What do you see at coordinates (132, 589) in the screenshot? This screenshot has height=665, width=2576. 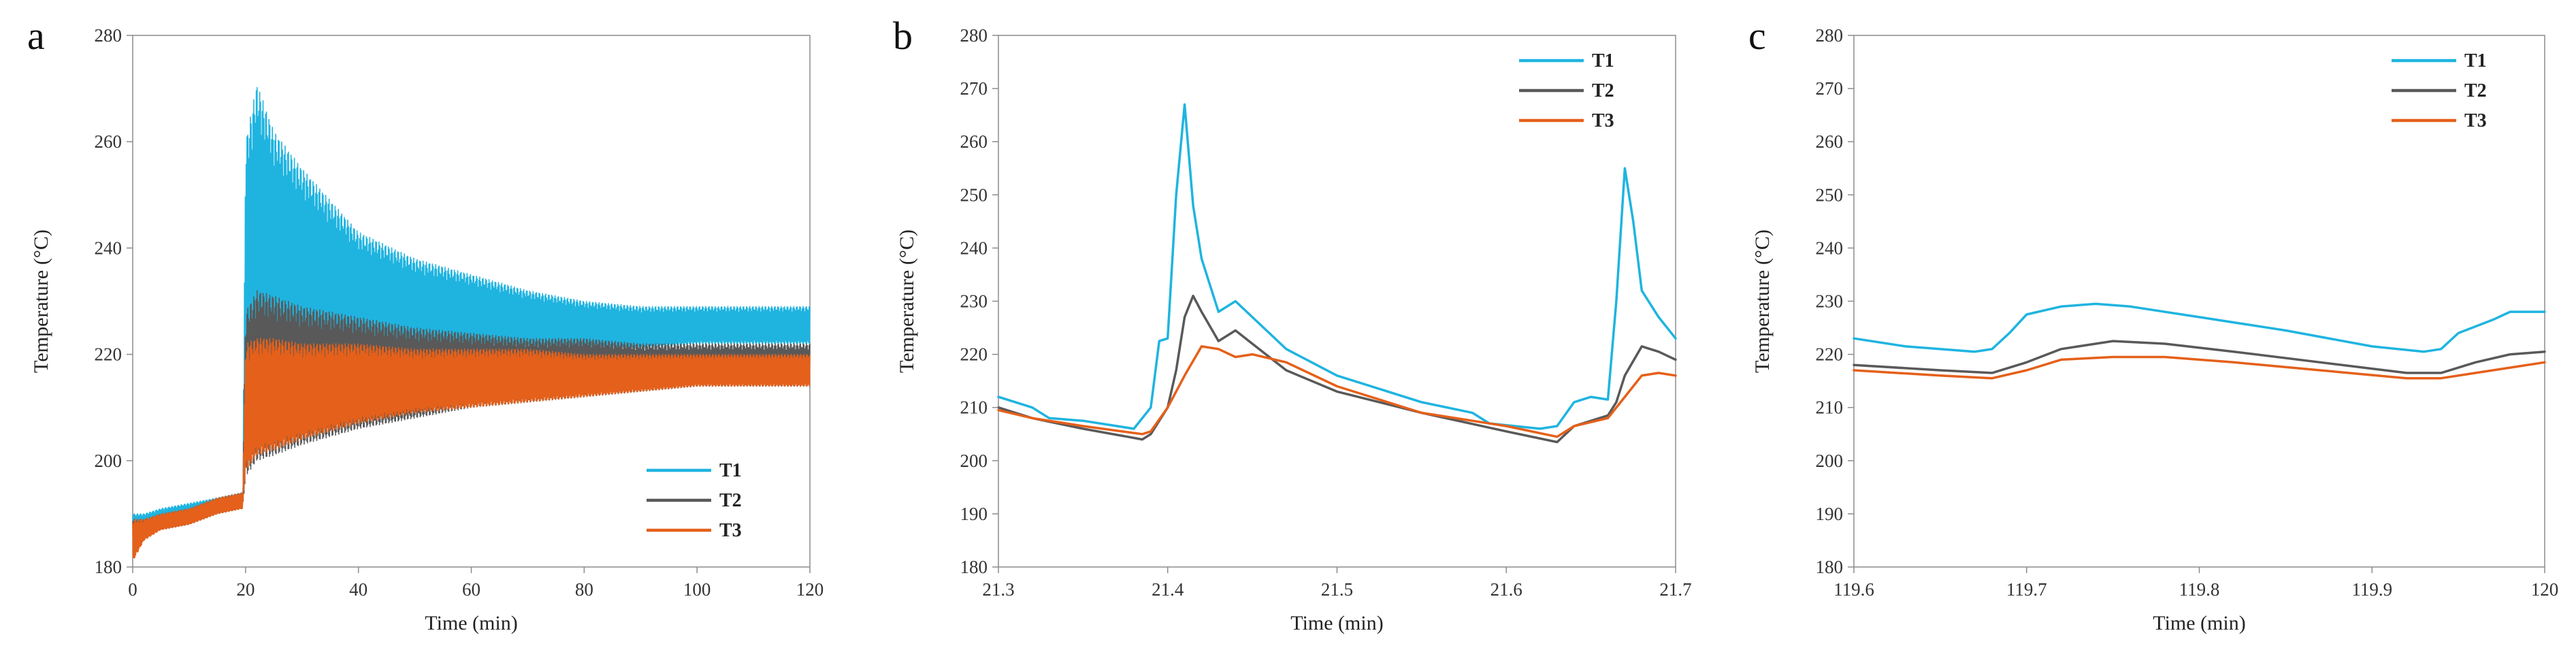 I see `x-tick-label: 0` at bounding box center [132, 589].